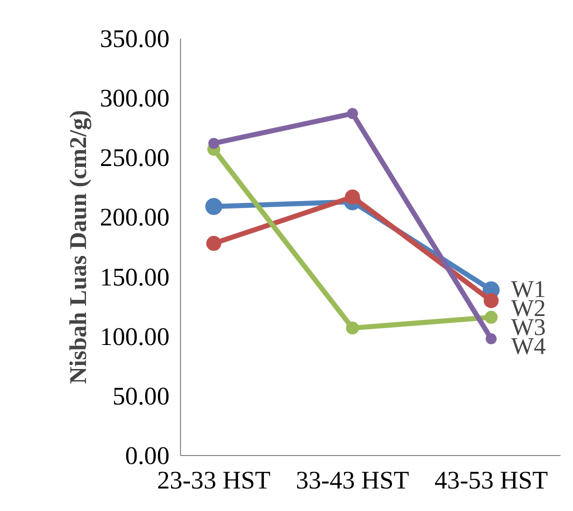  I want to click on y-tick-label: 250.00, so click(135, 158).